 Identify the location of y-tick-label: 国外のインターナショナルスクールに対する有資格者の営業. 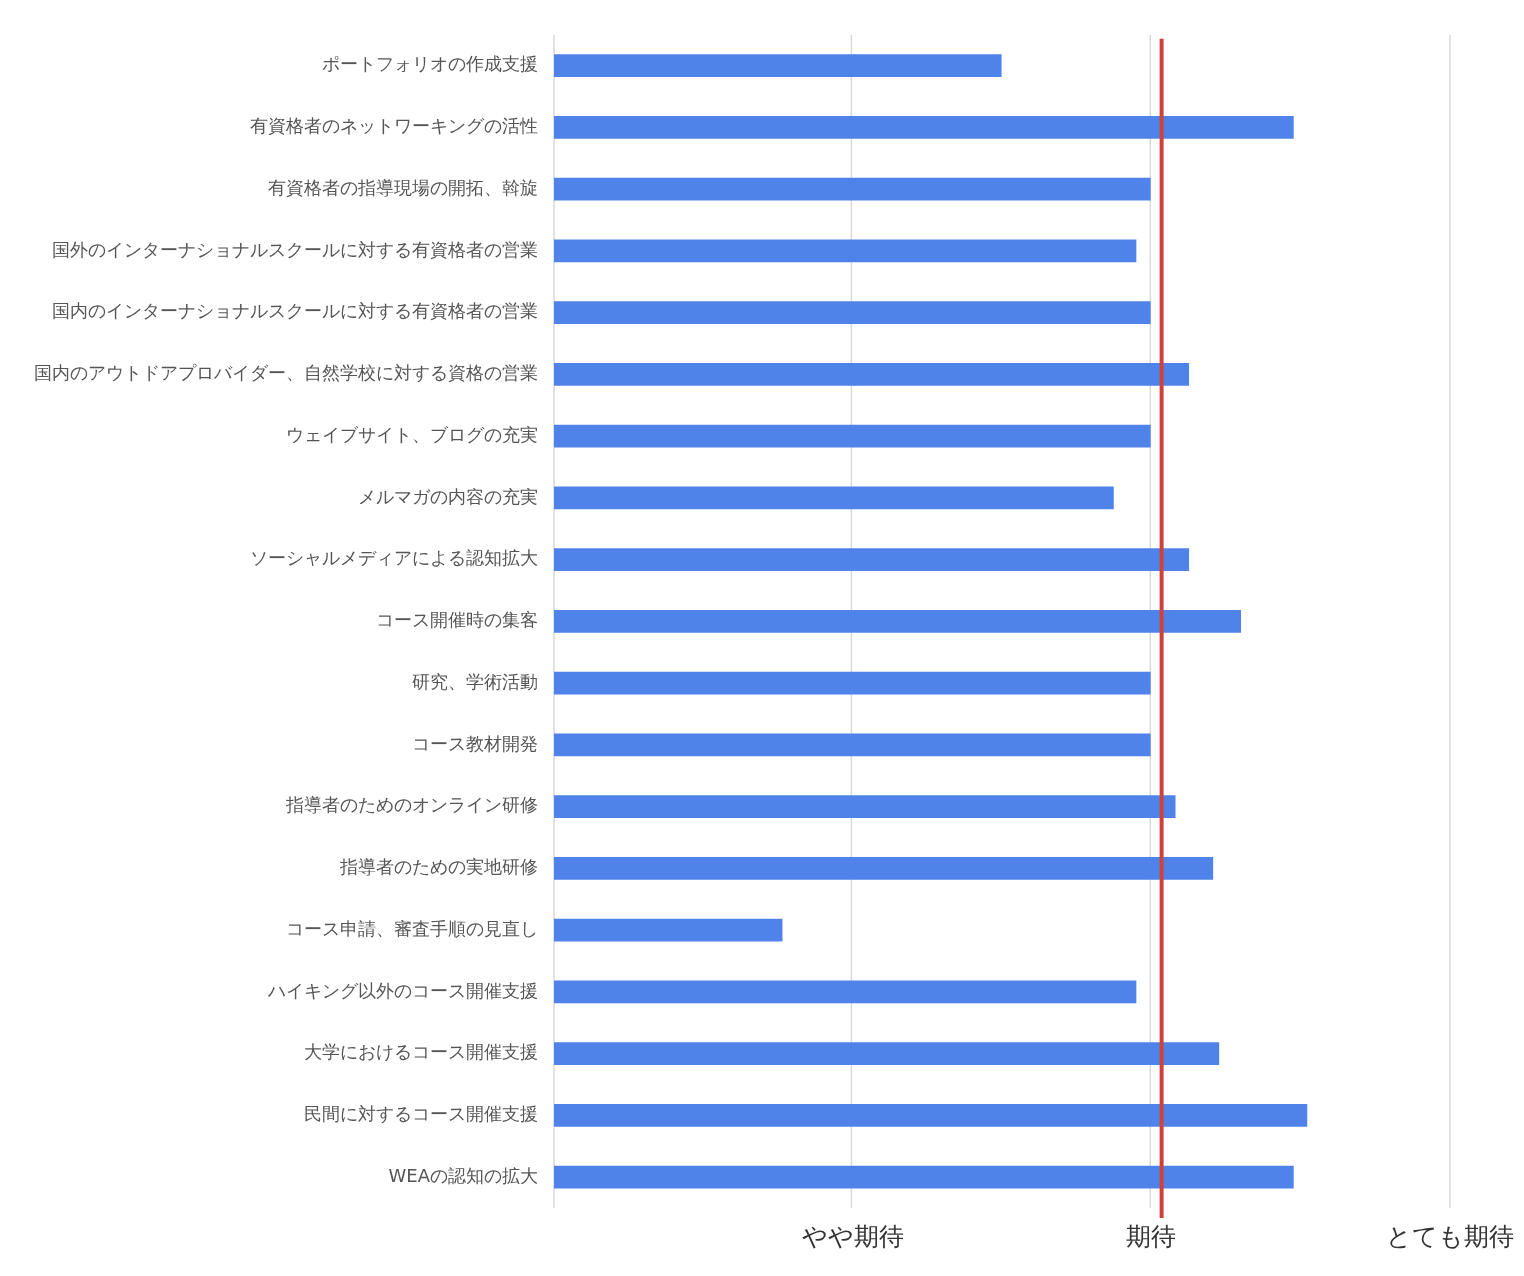
(295, 249).